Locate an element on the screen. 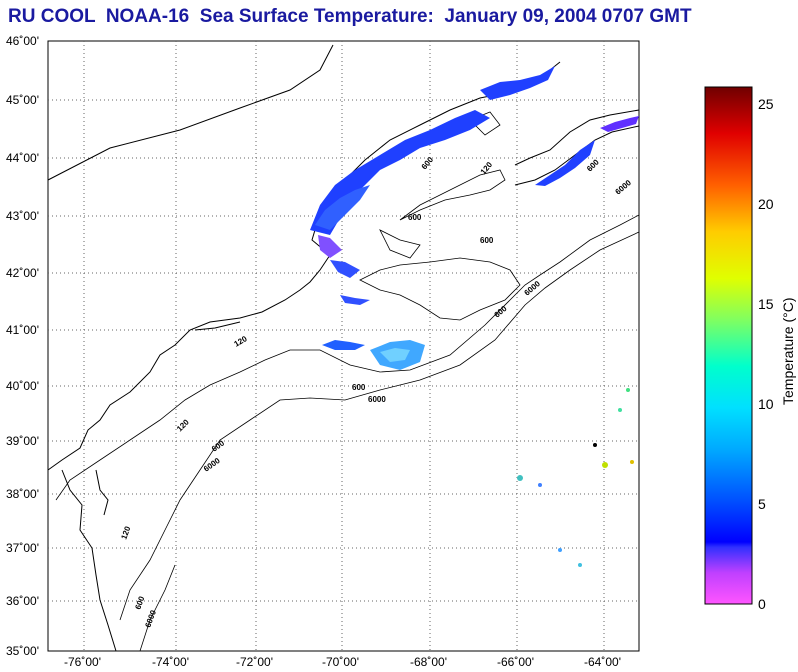 This screenshot has width=798, height=672. colorbar-ticks: 25 20 15 10 5 0 is located at coordinates (766, 354).